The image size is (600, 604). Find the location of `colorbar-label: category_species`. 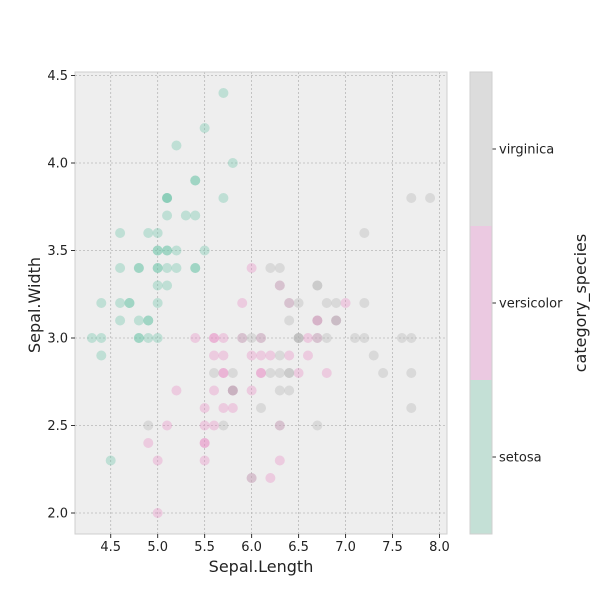

colorbar-label: category_species is located at coordinates (581, 303).